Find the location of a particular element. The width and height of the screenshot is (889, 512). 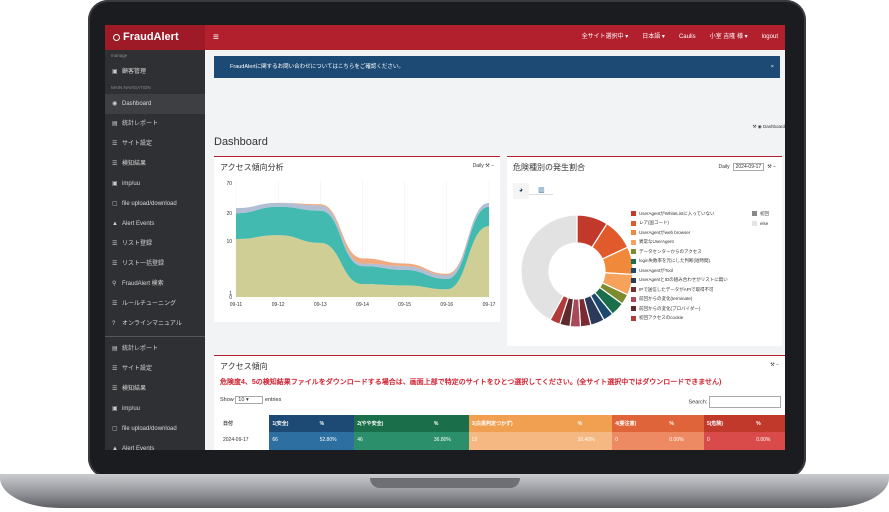

legend-entry: UserAgentがweb browser is located at coordinates (679, 233).